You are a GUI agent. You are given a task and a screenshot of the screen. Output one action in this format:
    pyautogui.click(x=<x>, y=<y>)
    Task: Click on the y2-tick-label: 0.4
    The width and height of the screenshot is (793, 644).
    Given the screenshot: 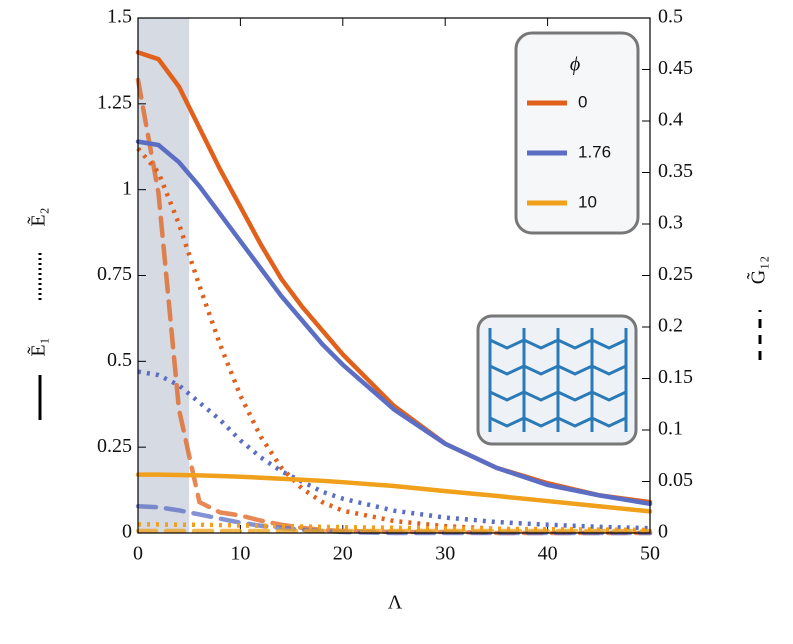 What is the action you would take?
    pyautogui.click(x=670, y=120)
    